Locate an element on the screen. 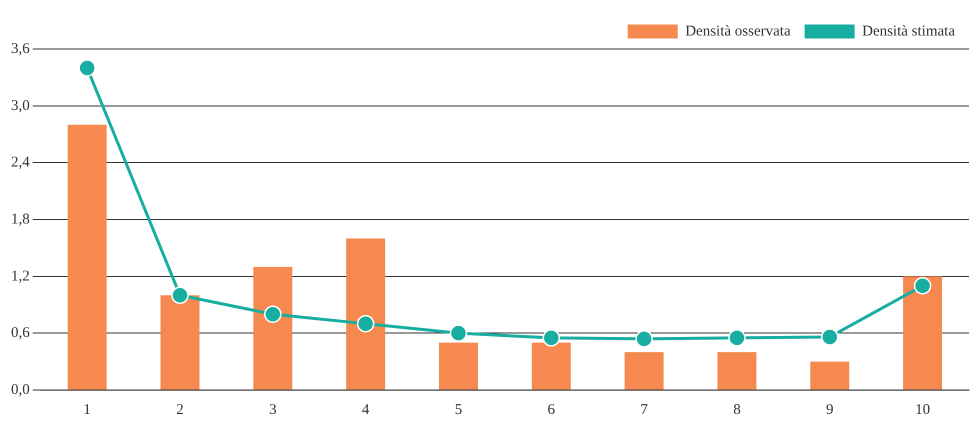  x-tick-label: 3 is located at coordinates (273, 410).